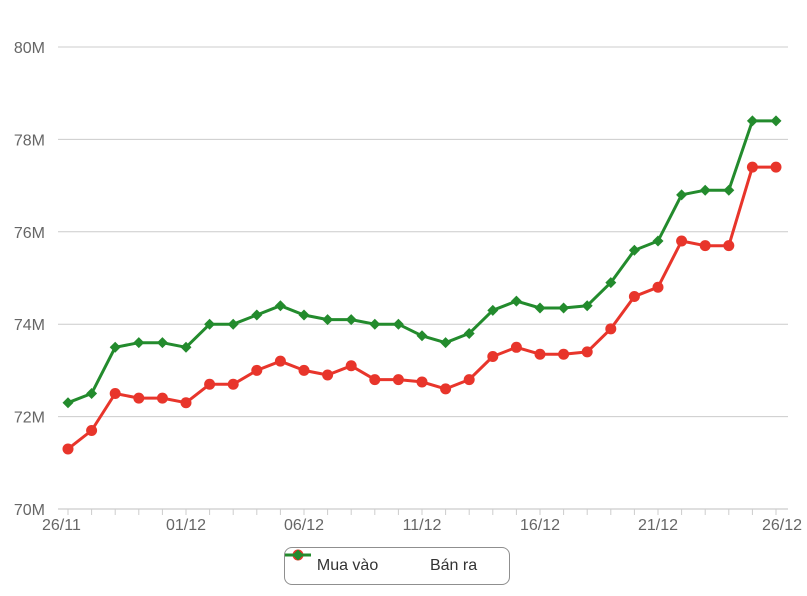  What do you see at coordinates (29, 510) in the screenshot?
I see `y-tick-label: 70M` at bounding box center [29, 510].